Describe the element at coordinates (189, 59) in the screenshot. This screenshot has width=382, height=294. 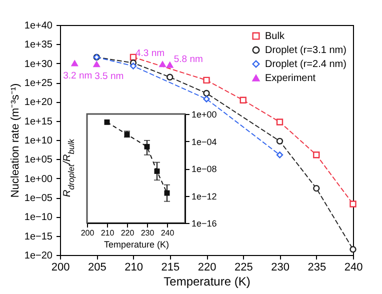
I see `annotation: 5.8 nm` at that location.